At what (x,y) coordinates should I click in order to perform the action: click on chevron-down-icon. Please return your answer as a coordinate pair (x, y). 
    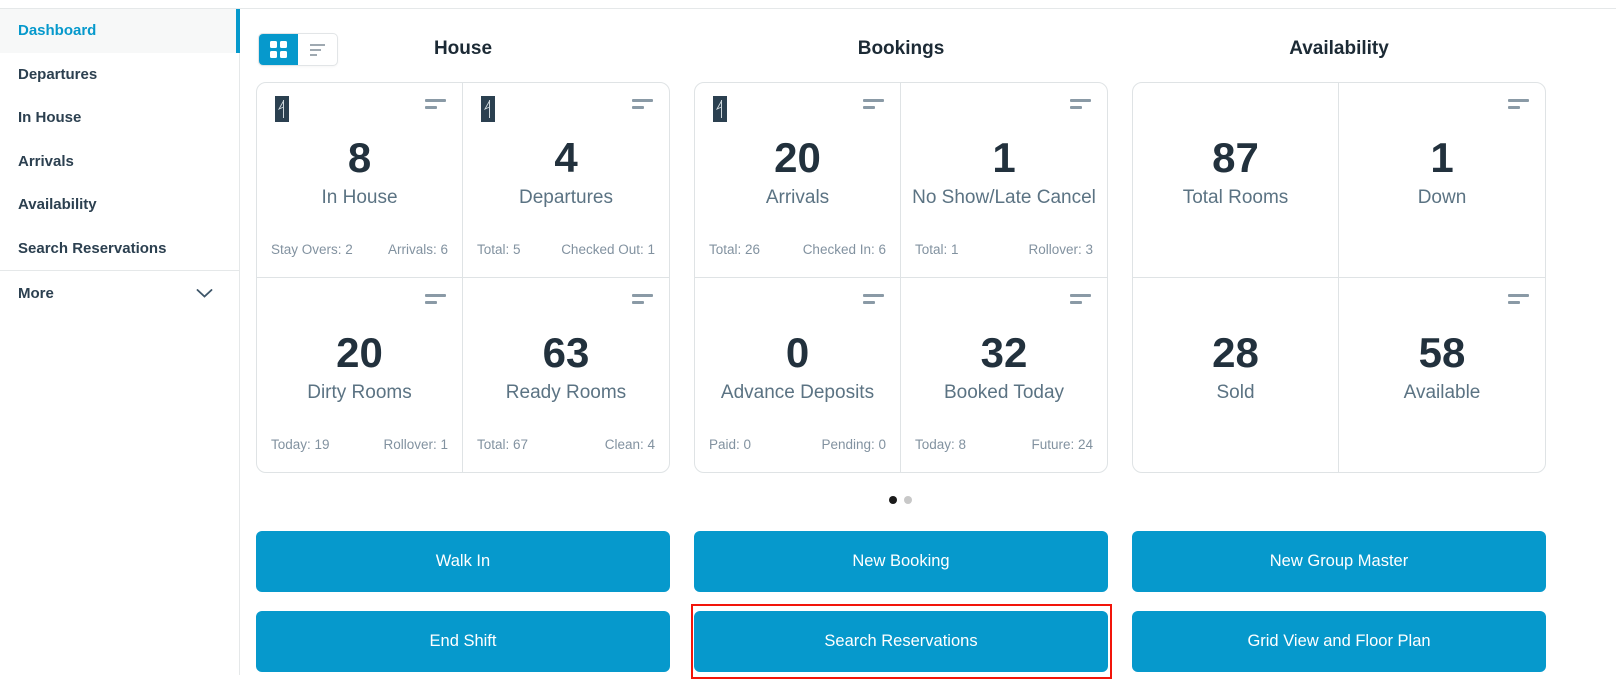
    Looking at the image, I should click on (204, 293).